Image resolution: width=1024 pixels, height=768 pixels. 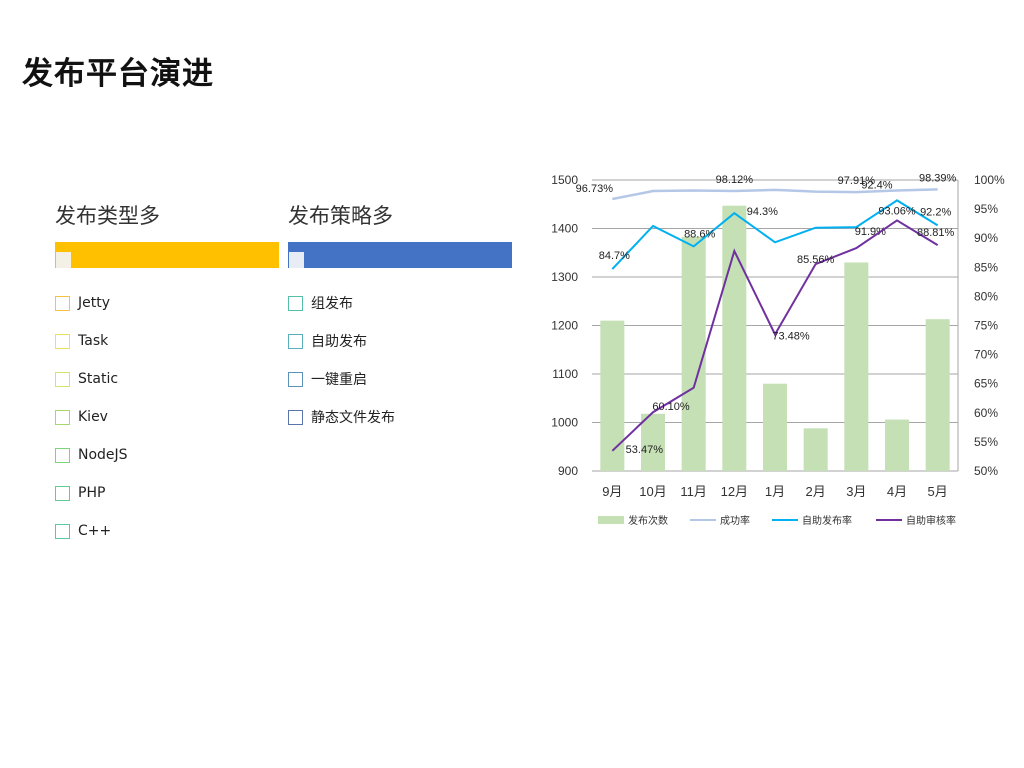 What do you see at coordinates (167, 255) in the screenshot?
I see `color-bar-yellow` at bounding box center [167, 255].